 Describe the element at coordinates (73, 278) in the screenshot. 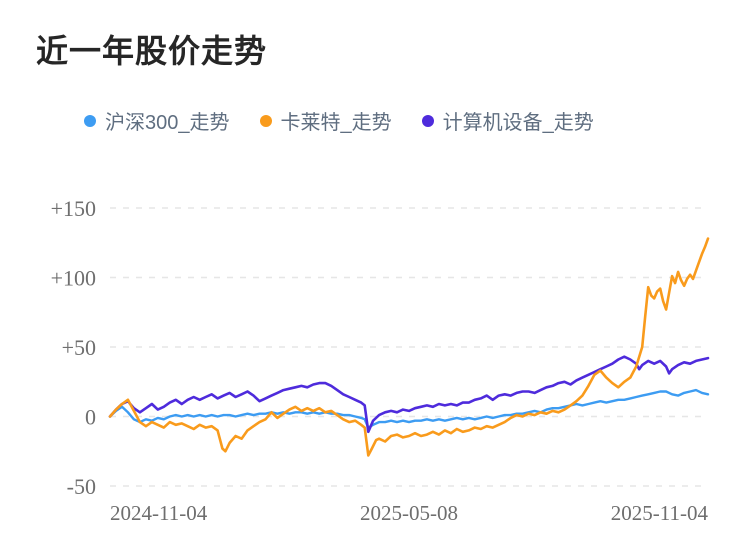

I see `y-axis-tick-label: +100` at that location.